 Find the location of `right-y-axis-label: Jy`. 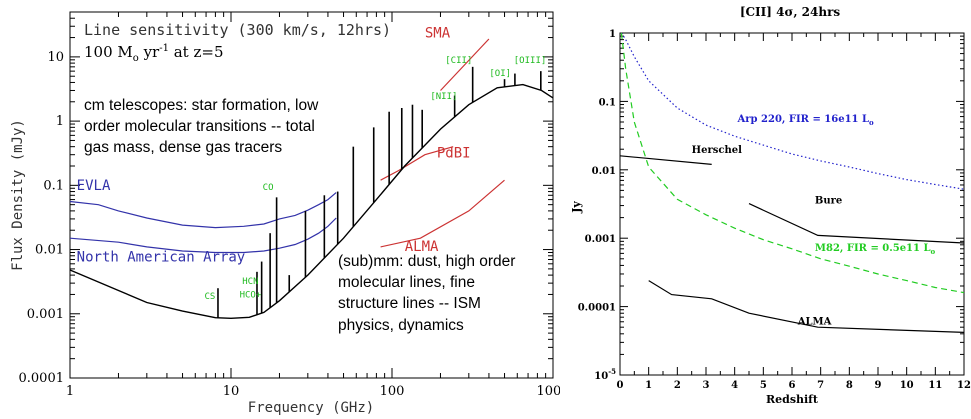

right-y-axis-label: Jy is located at coordinates (576, 207).